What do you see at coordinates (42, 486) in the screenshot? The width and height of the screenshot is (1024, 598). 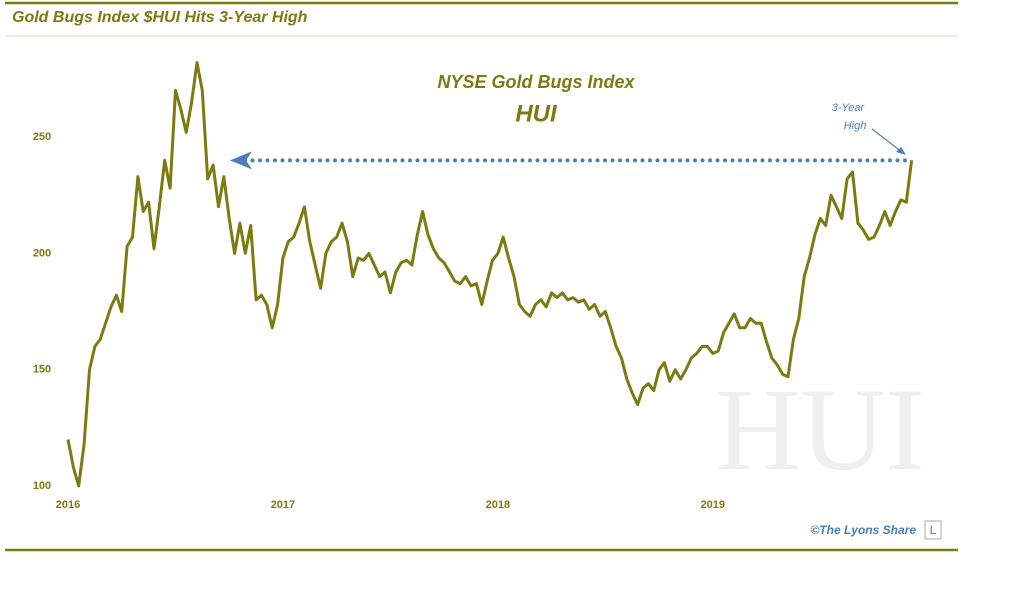 I see `y-tick-label: 100` at bounding box center [42, 486].